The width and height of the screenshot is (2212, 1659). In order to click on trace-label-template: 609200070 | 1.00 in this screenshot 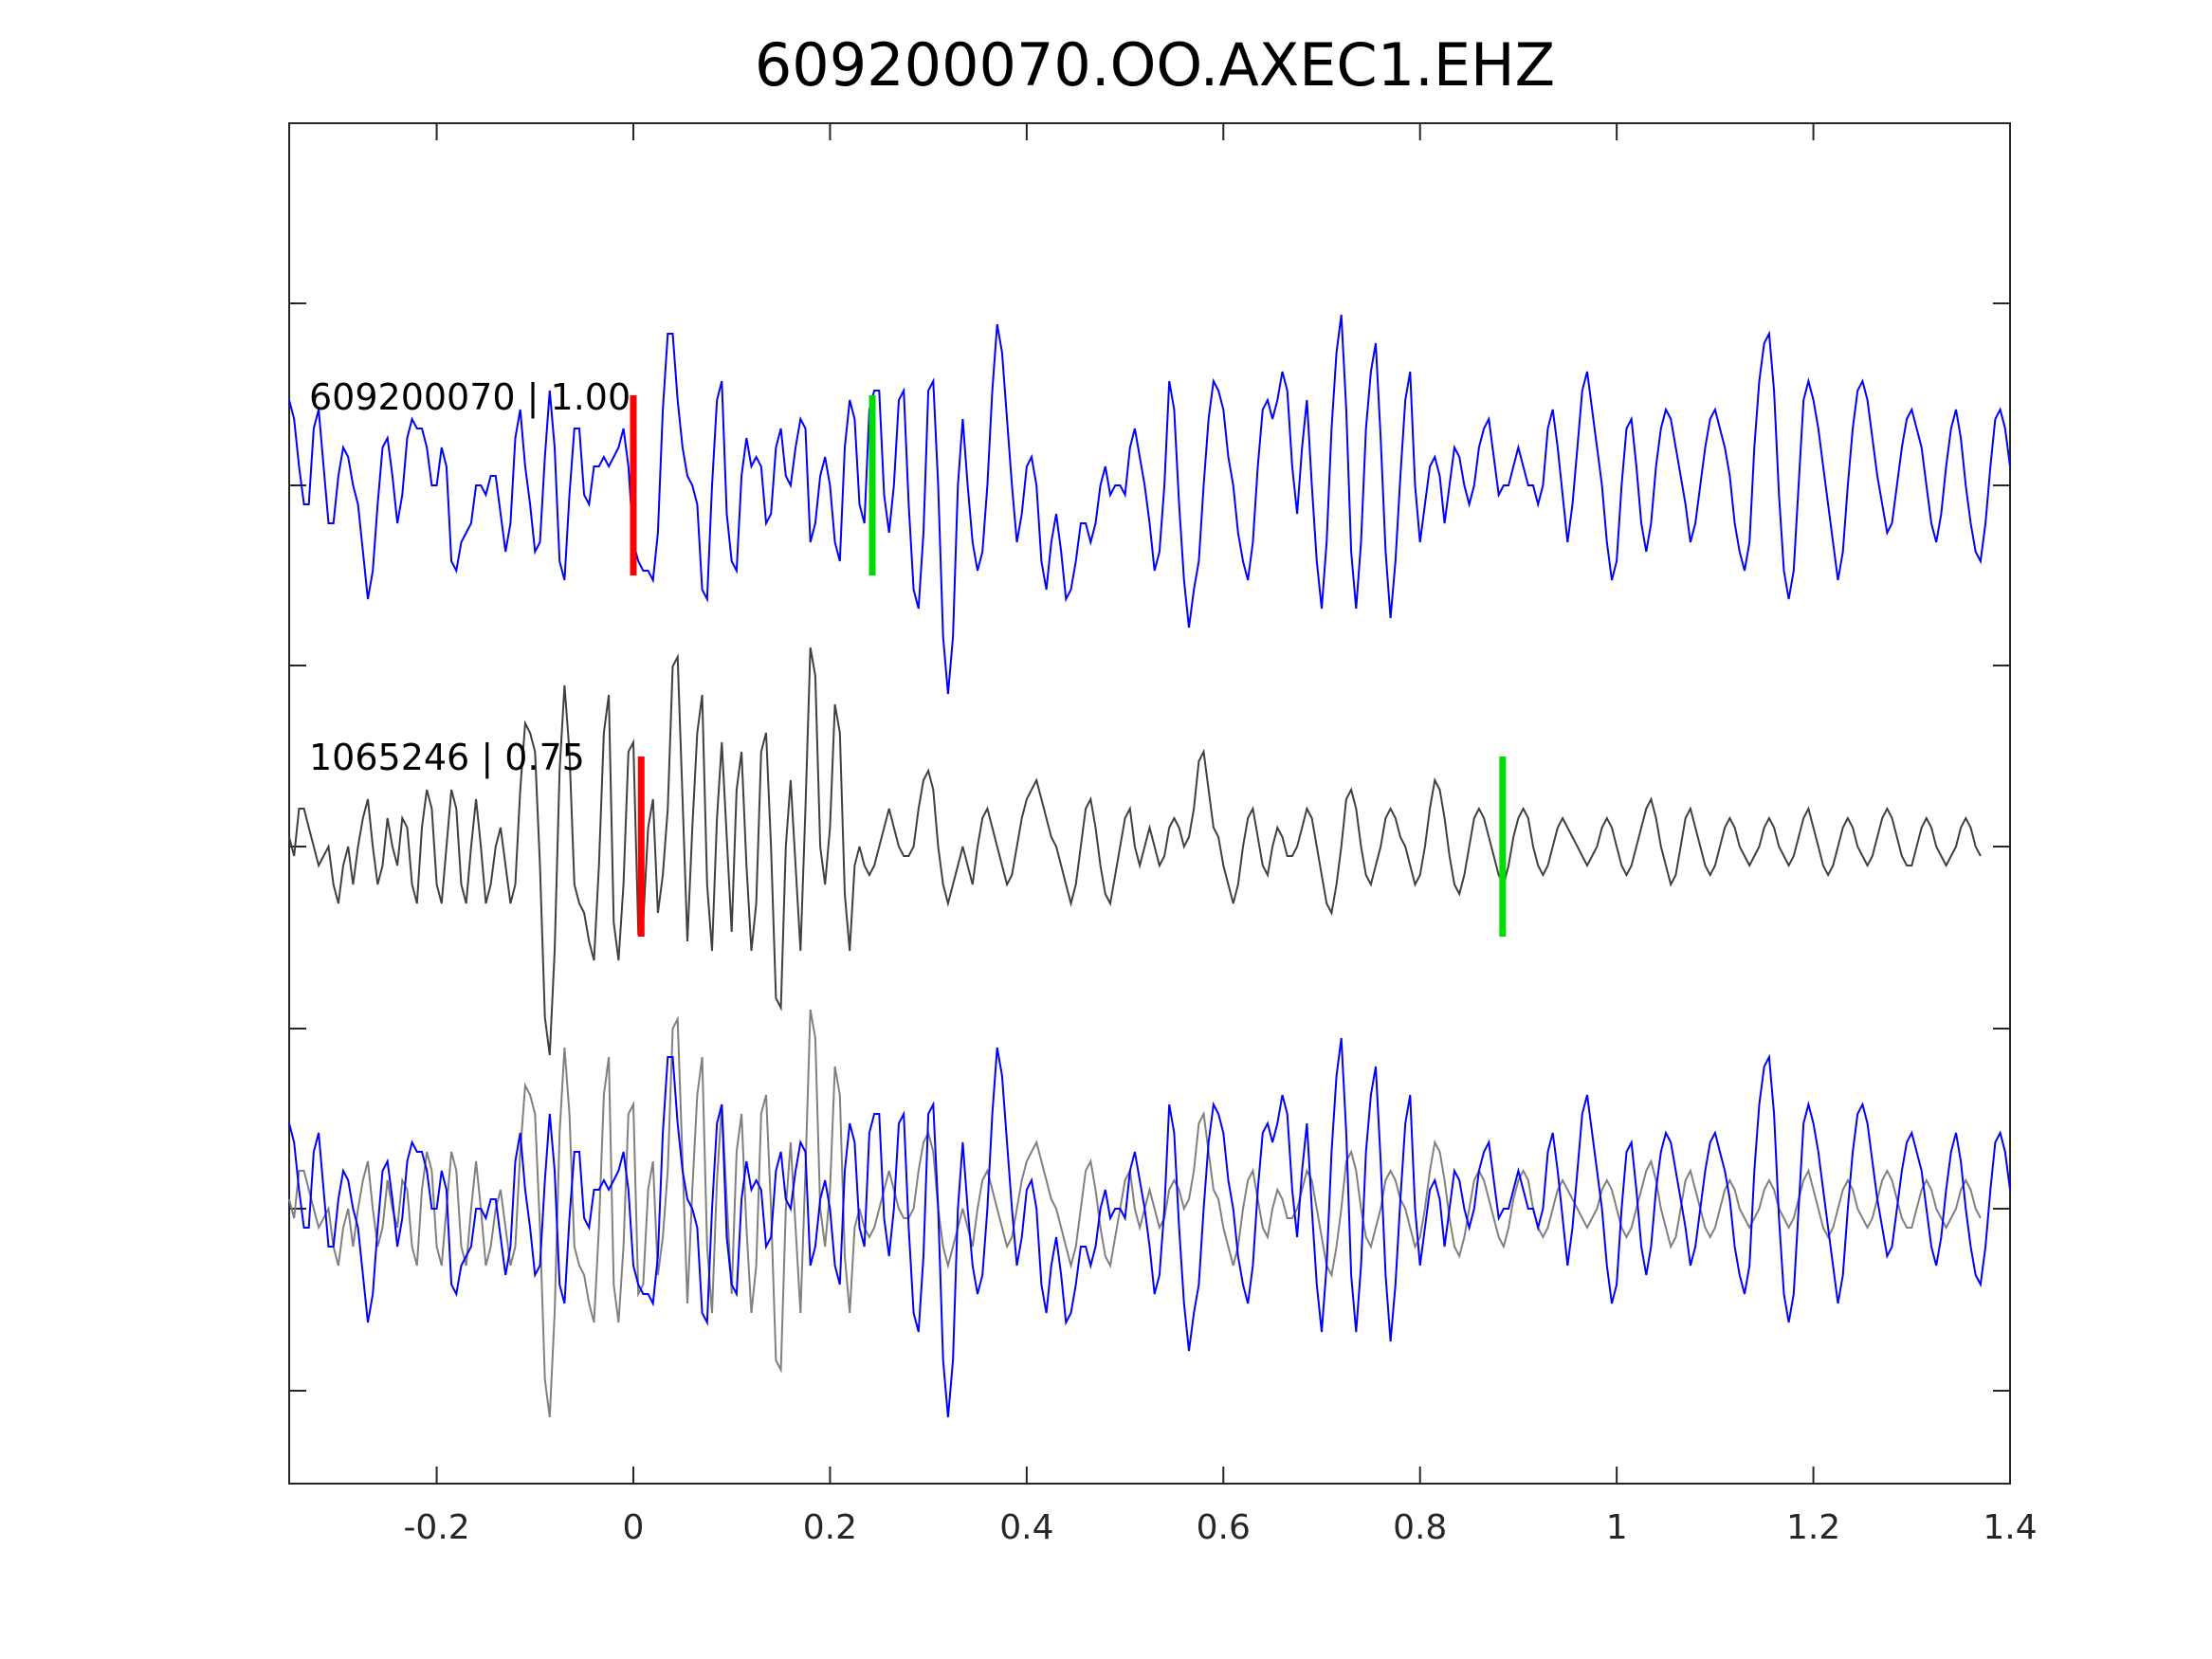, I will do `click(470, 397)`.